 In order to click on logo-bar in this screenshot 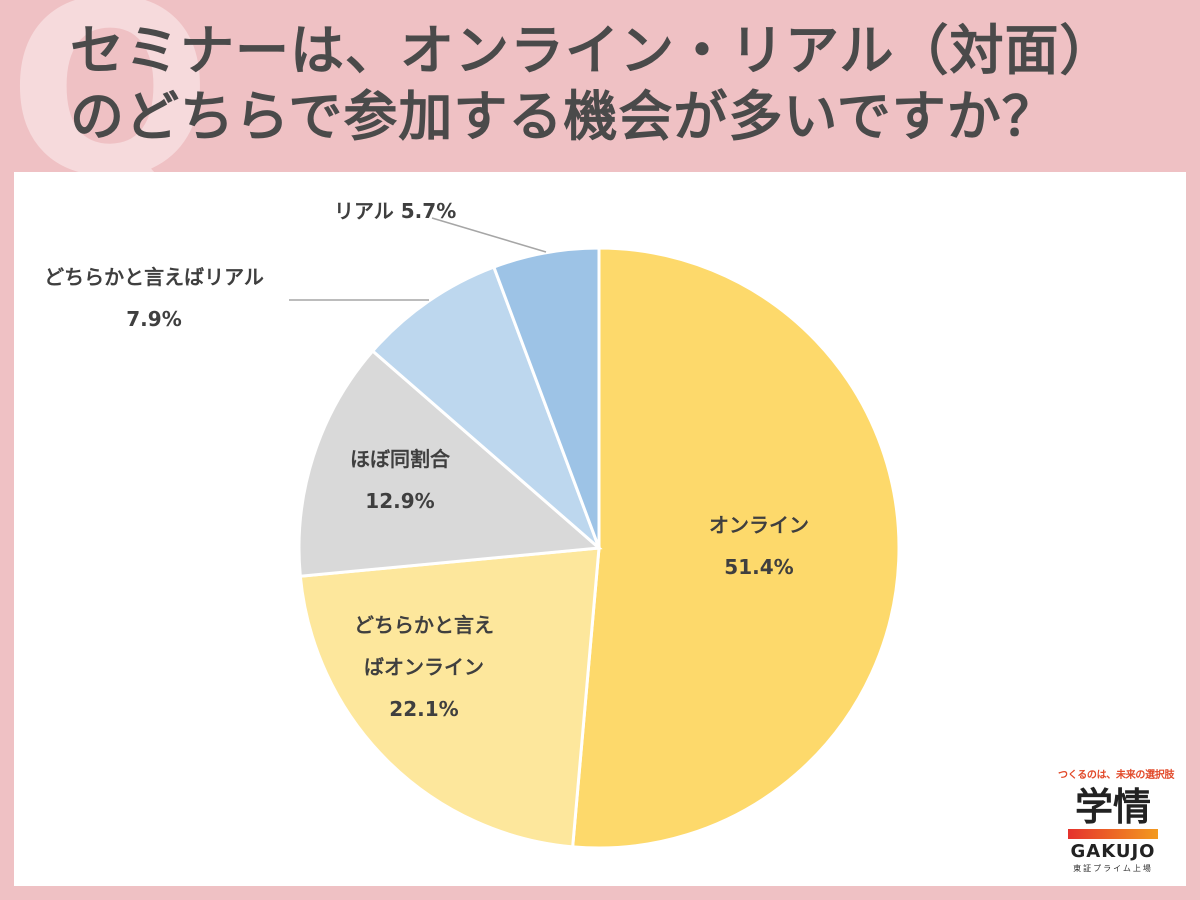, I will do `click(1113, 834)`.